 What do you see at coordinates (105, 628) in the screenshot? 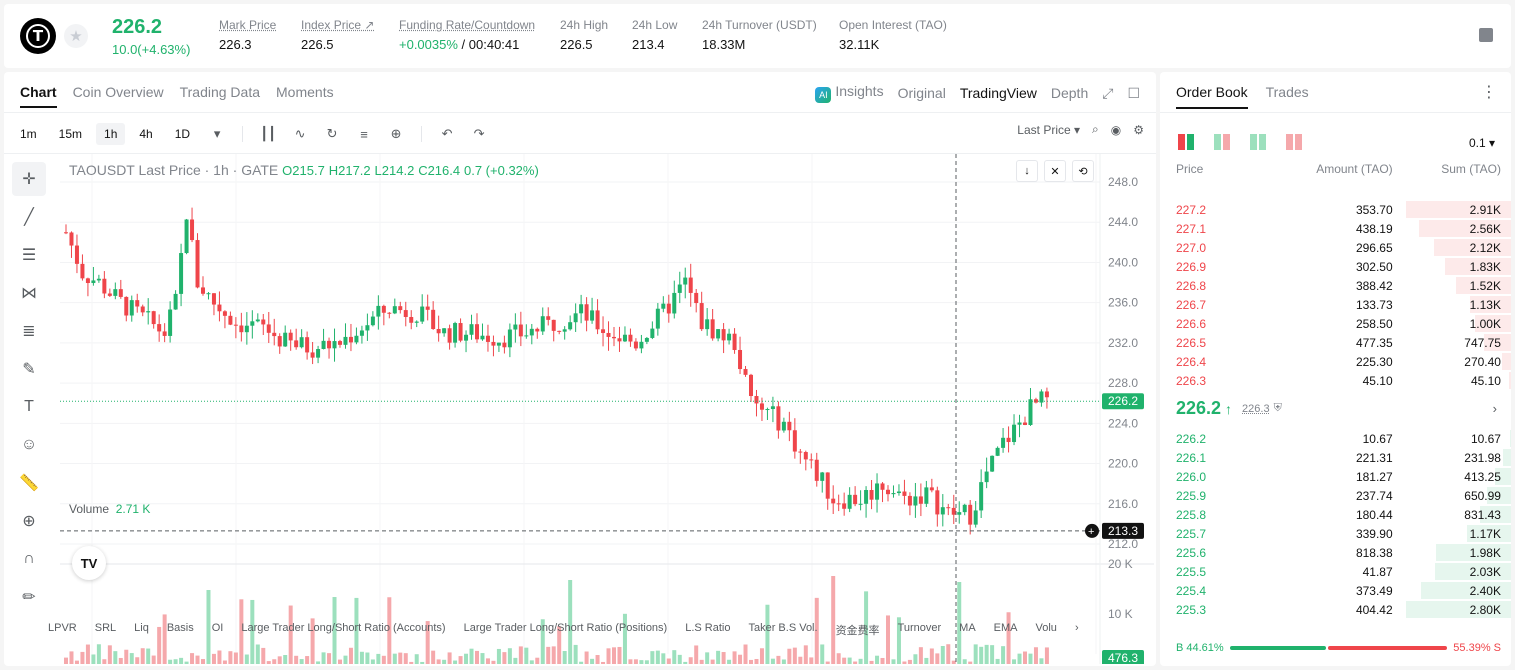
I see `indicator-item: SRL` at bounding box center [105, 628].